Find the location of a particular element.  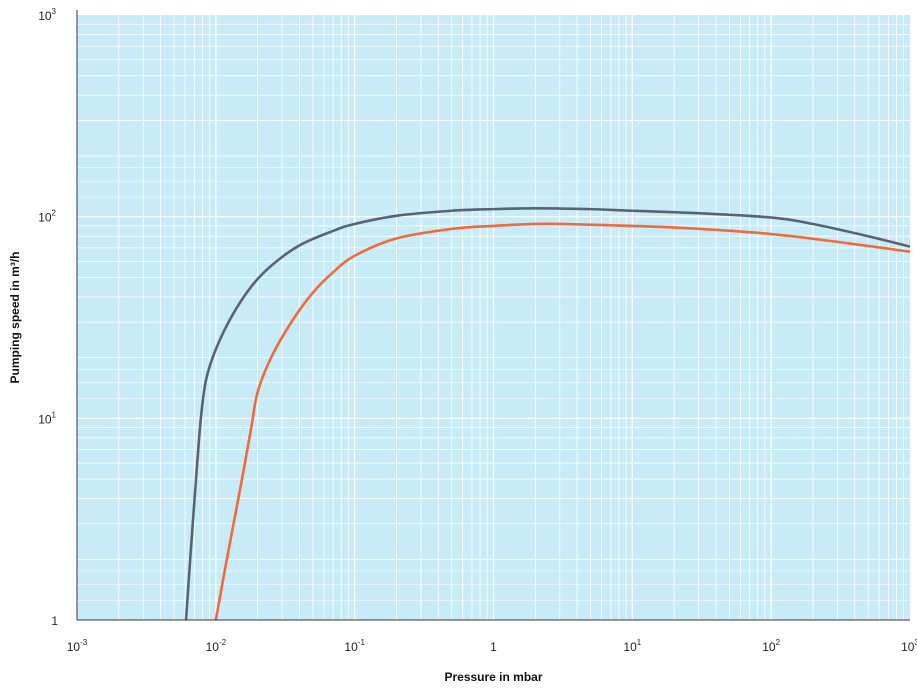

y-tick-label: 10² is located at coordinates (47, 217).